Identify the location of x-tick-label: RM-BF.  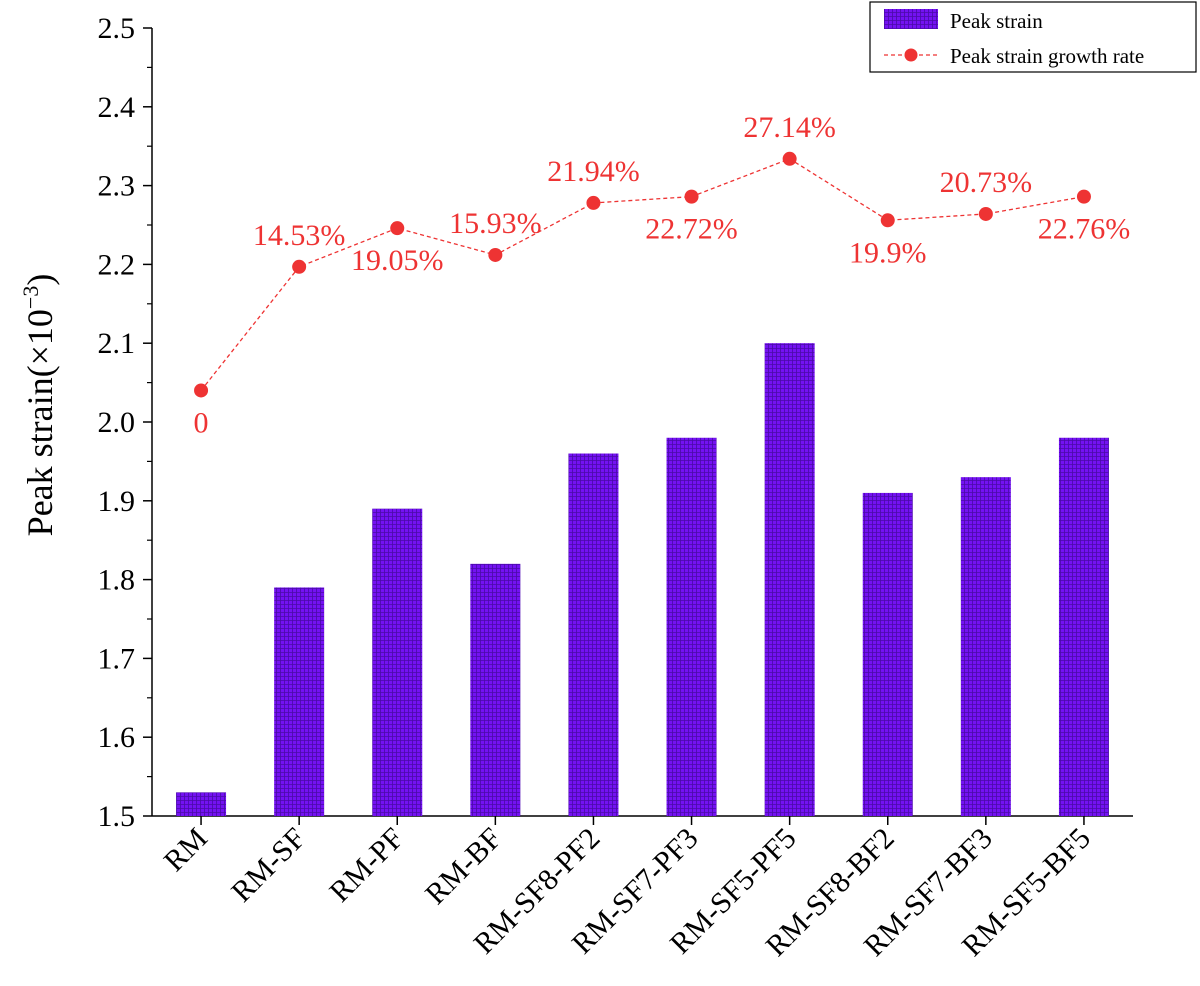
(463, 866).